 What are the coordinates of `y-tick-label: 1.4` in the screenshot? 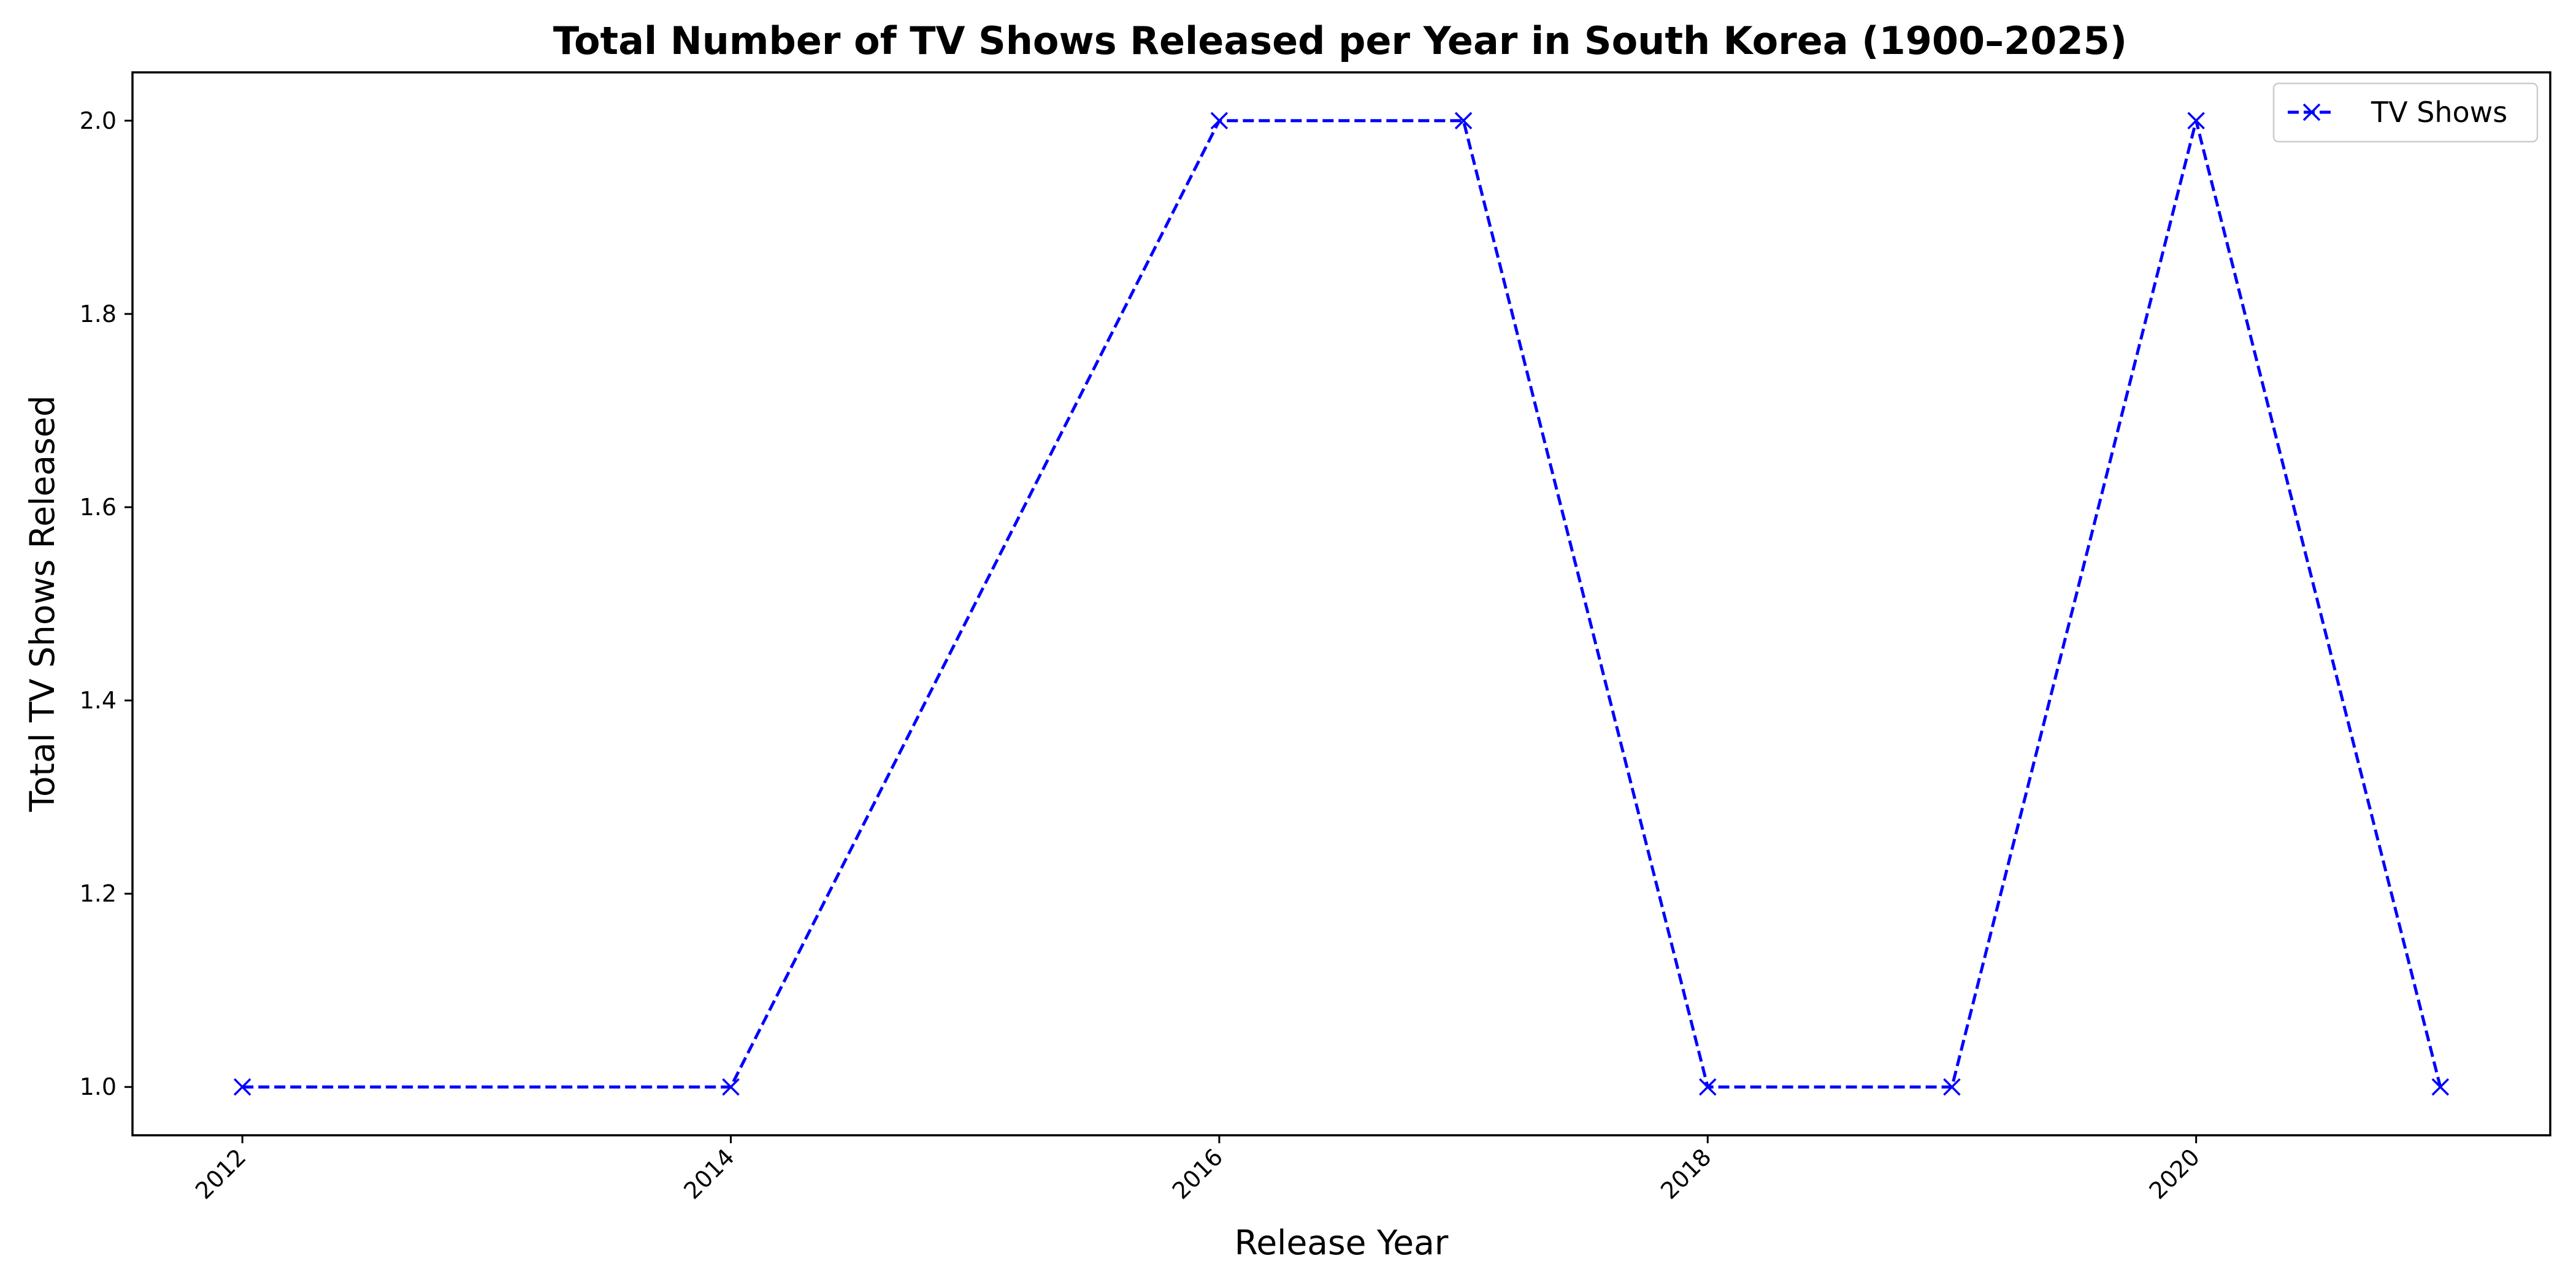 It's located at (98, 700).